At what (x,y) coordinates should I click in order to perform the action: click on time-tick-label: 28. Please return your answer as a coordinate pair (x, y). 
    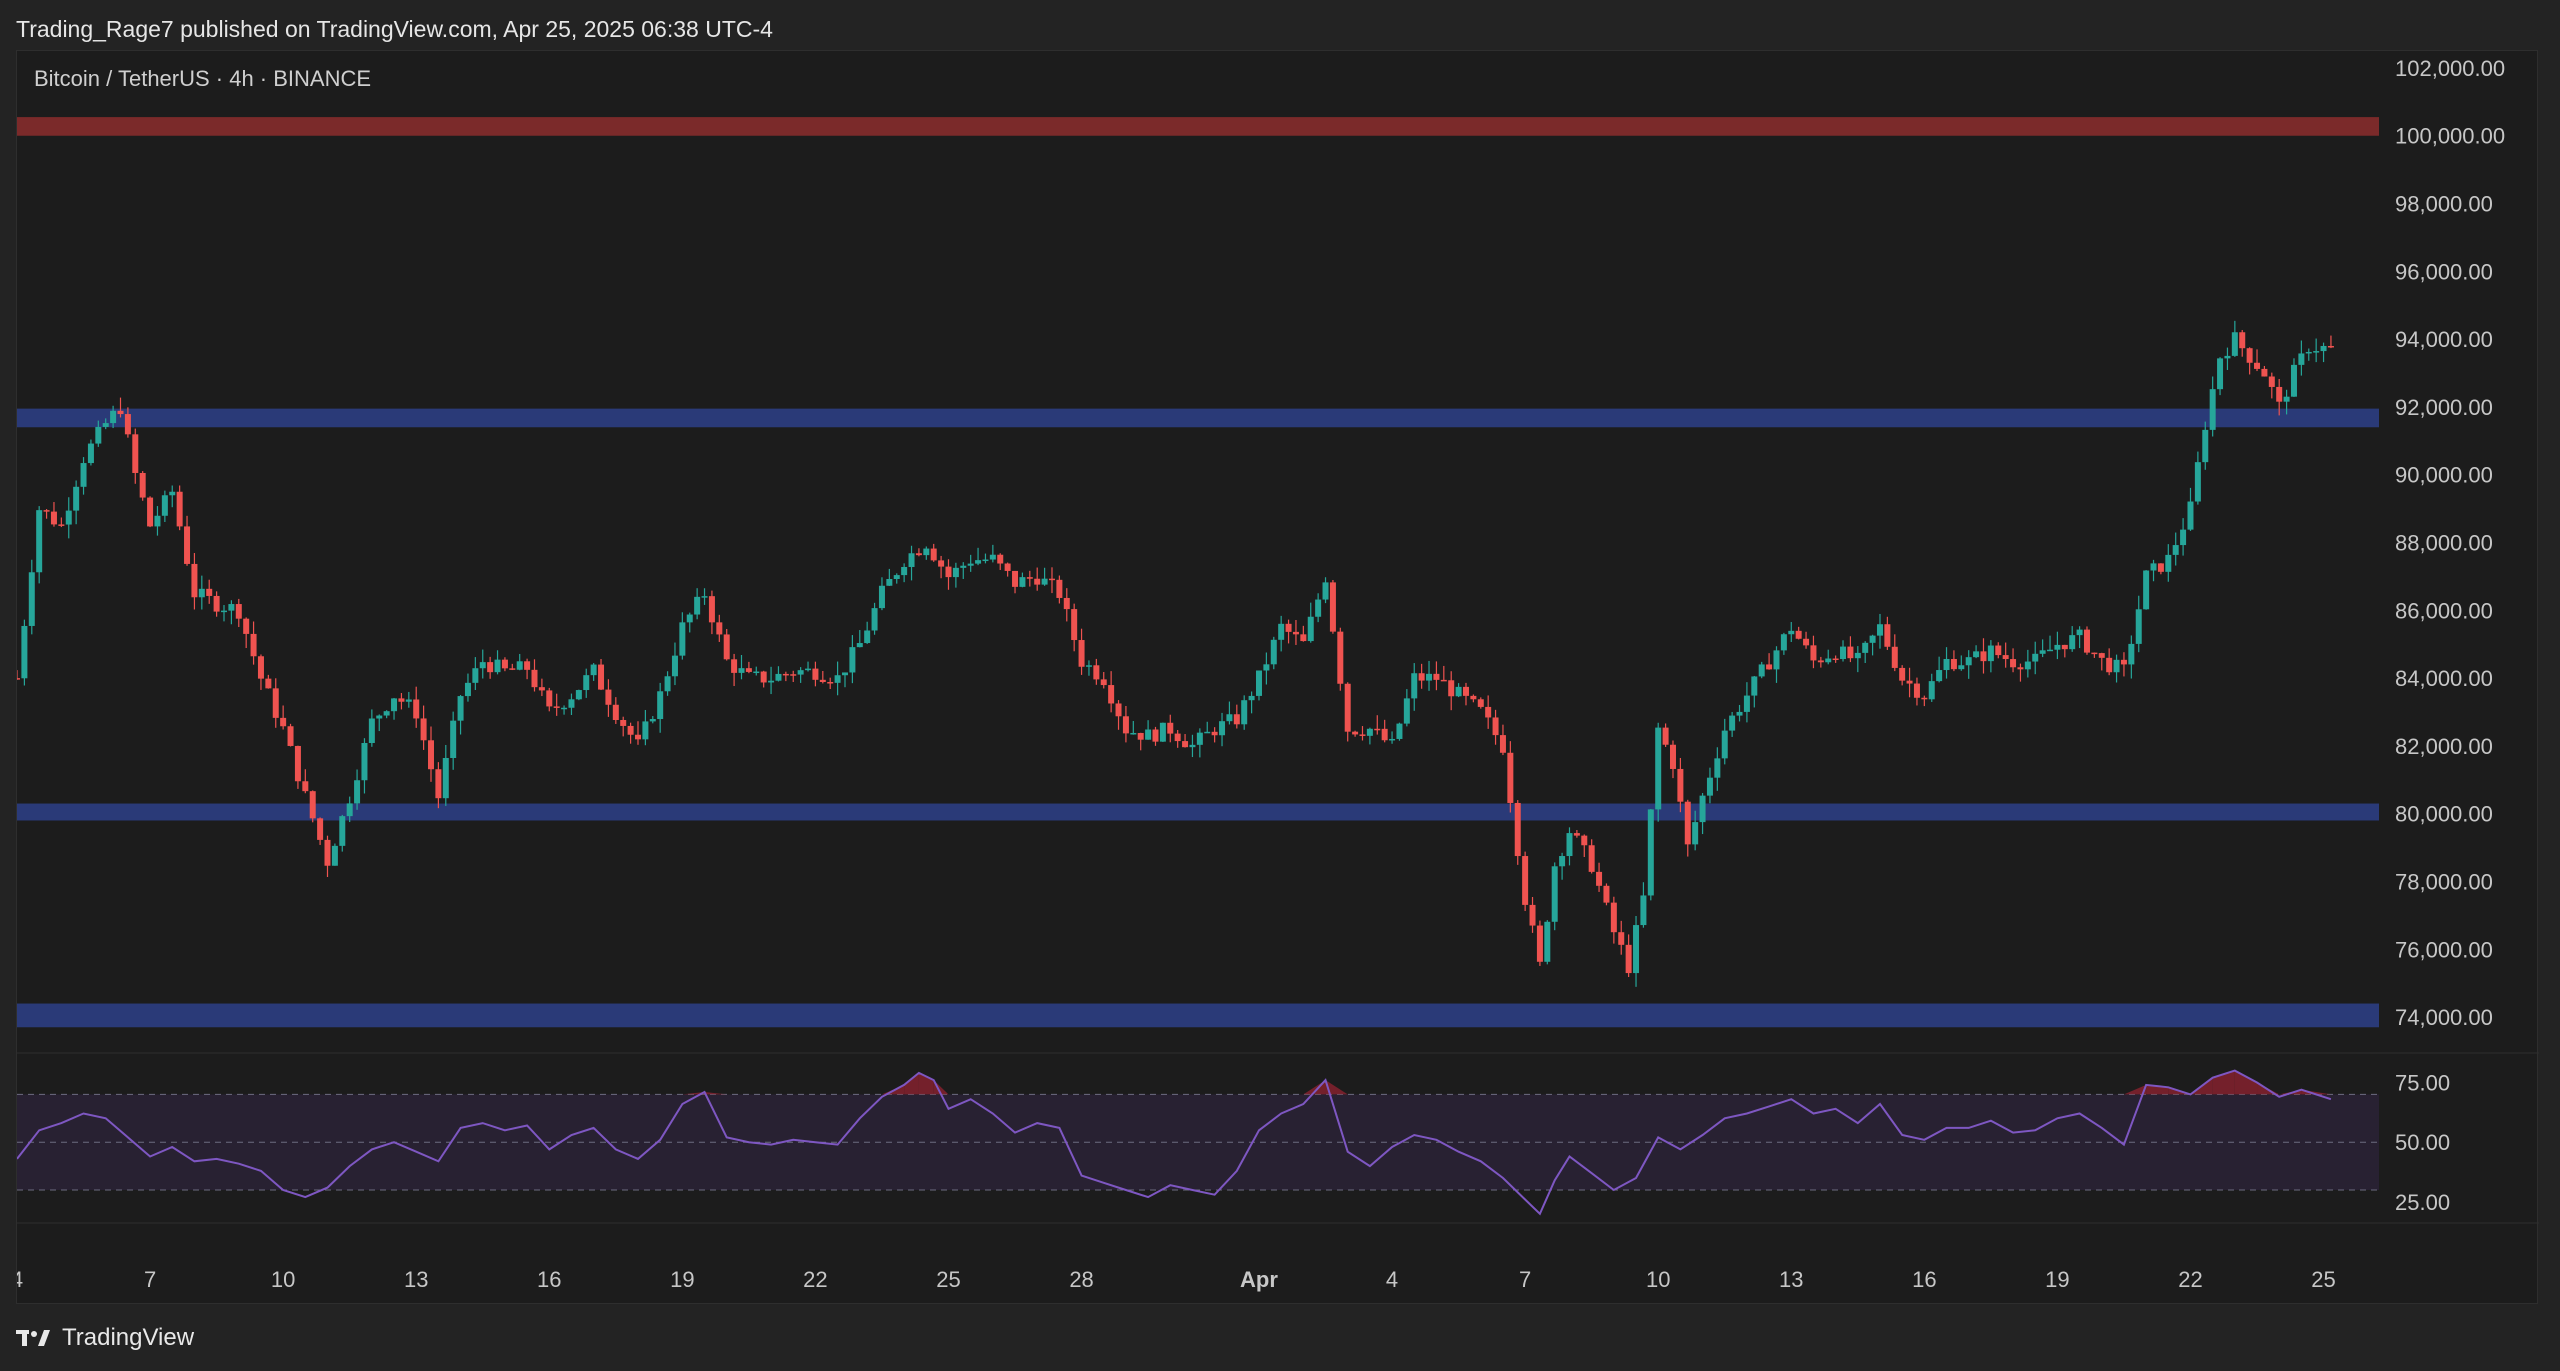
    Looking at the image, I should click on (1081, 1279).